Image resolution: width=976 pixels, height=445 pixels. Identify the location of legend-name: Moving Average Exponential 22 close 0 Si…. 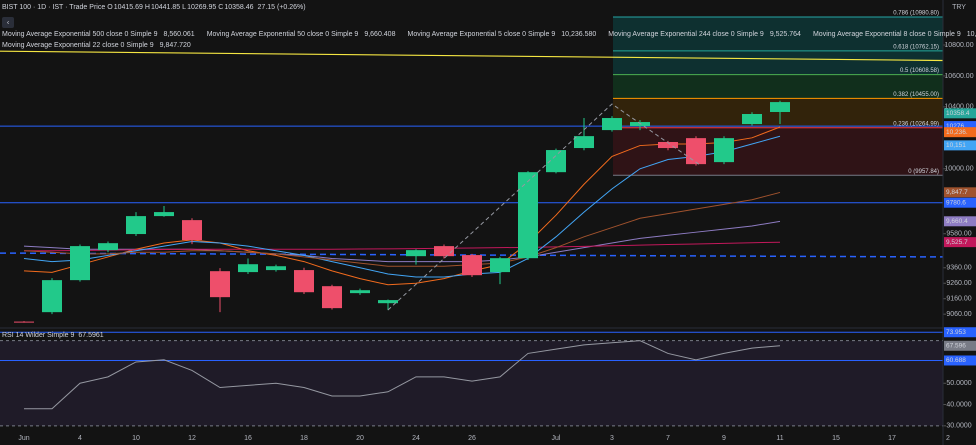
(78, 45).